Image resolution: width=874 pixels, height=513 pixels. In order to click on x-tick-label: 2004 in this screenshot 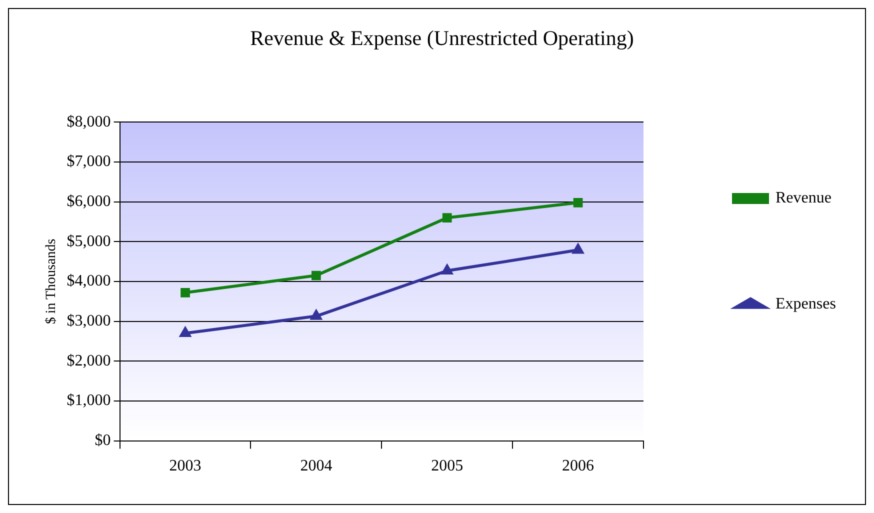, I will do `click(316, 466)`.